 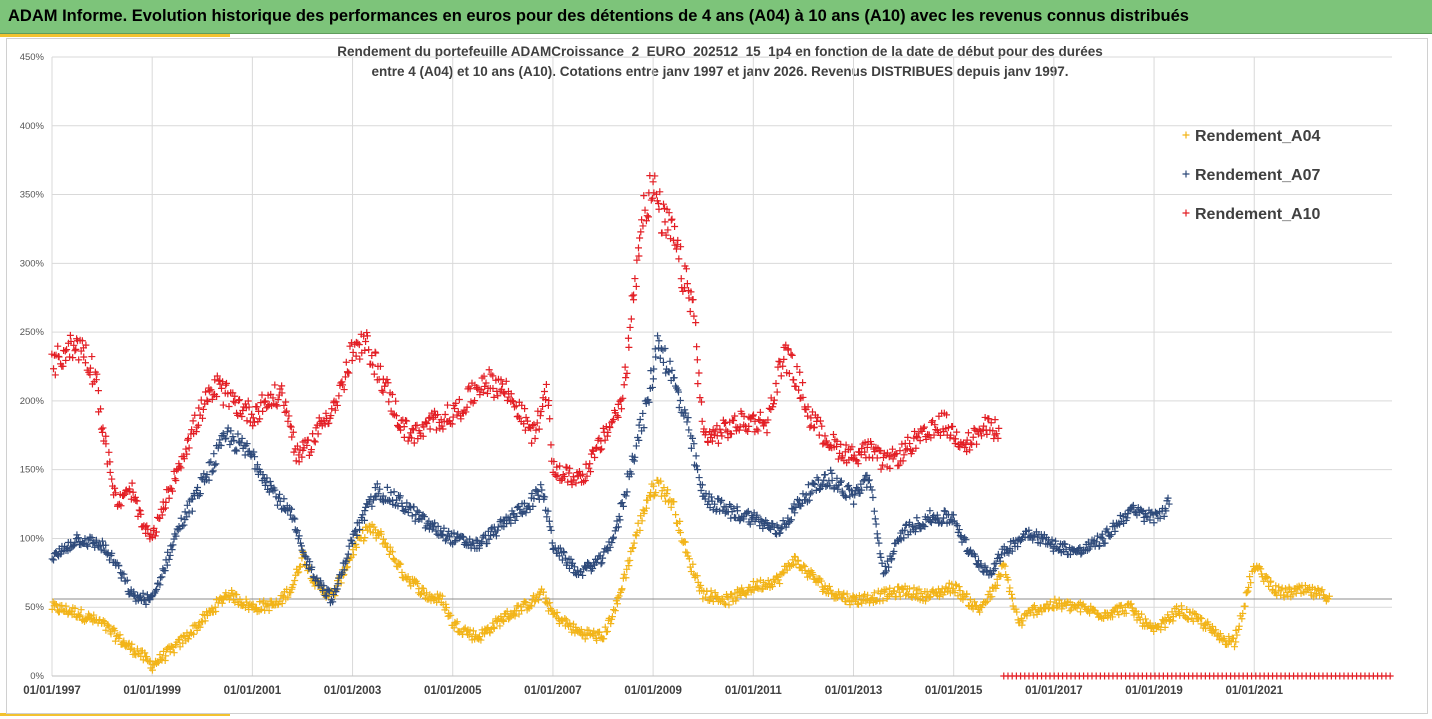 I want to click on accent-bar-top, so click(x=115, y=35).